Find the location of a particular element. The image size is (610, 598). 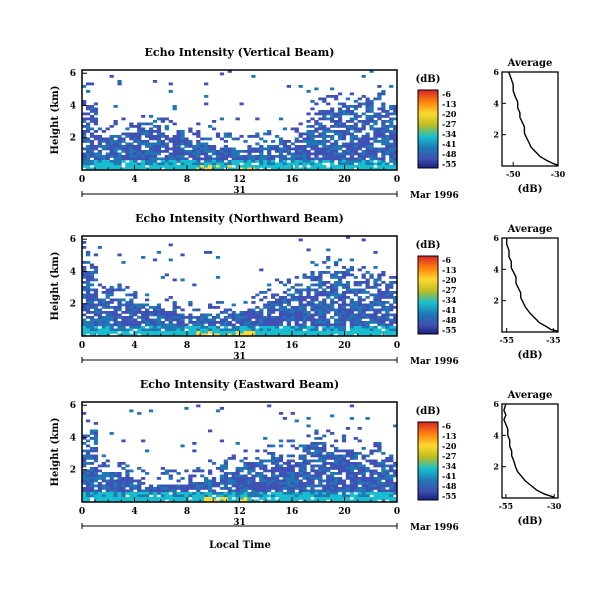

panel-title: Echo Intensity (Eastward Beam) is located at coordinates (239, 384).